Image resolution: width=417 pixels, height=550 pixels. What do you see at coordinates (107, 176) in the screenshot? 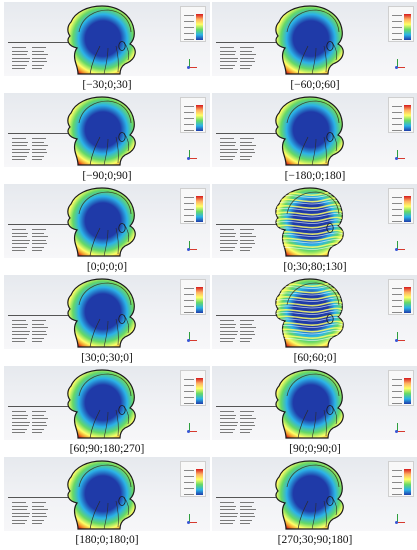
I see `panel-caption: [−90;0;90]` at bounding box center [107, 176].